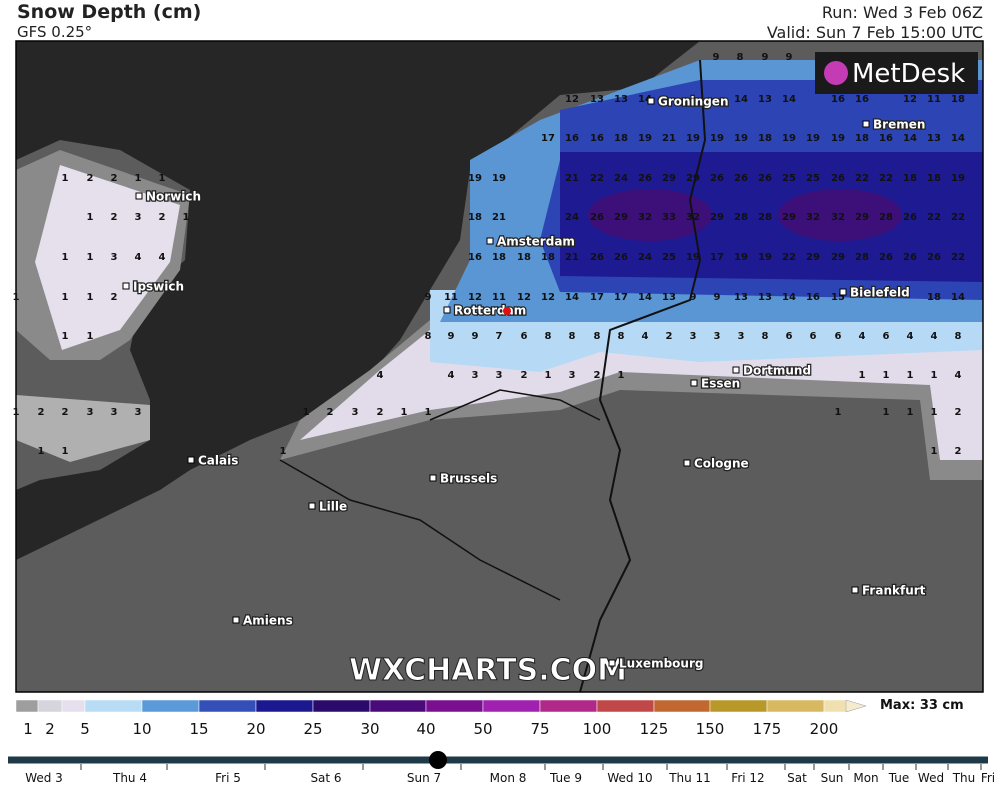  Describe the element at coordinates (228, 778) in the screenshot. I see `timeline-day: Fri 5` at that location.